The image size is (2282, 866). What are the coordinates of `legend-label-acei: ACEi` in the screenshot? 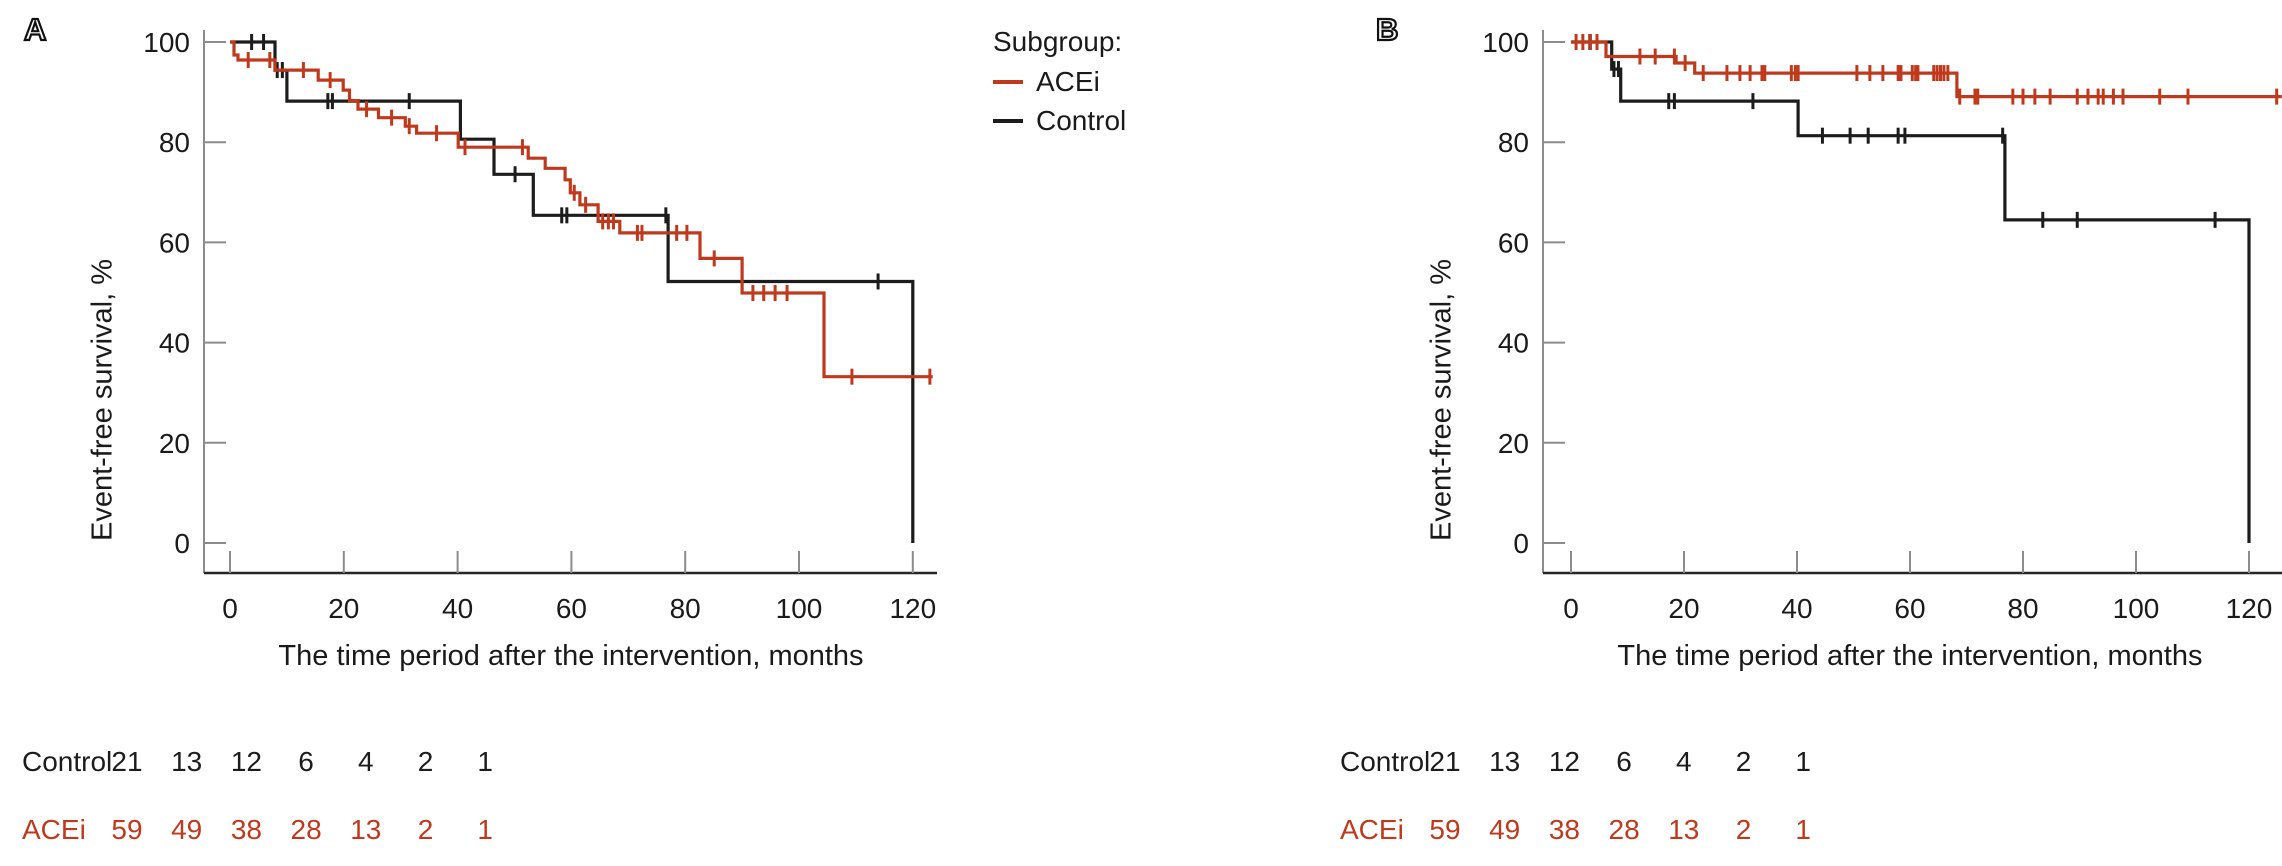 It's located at (1068, 81).